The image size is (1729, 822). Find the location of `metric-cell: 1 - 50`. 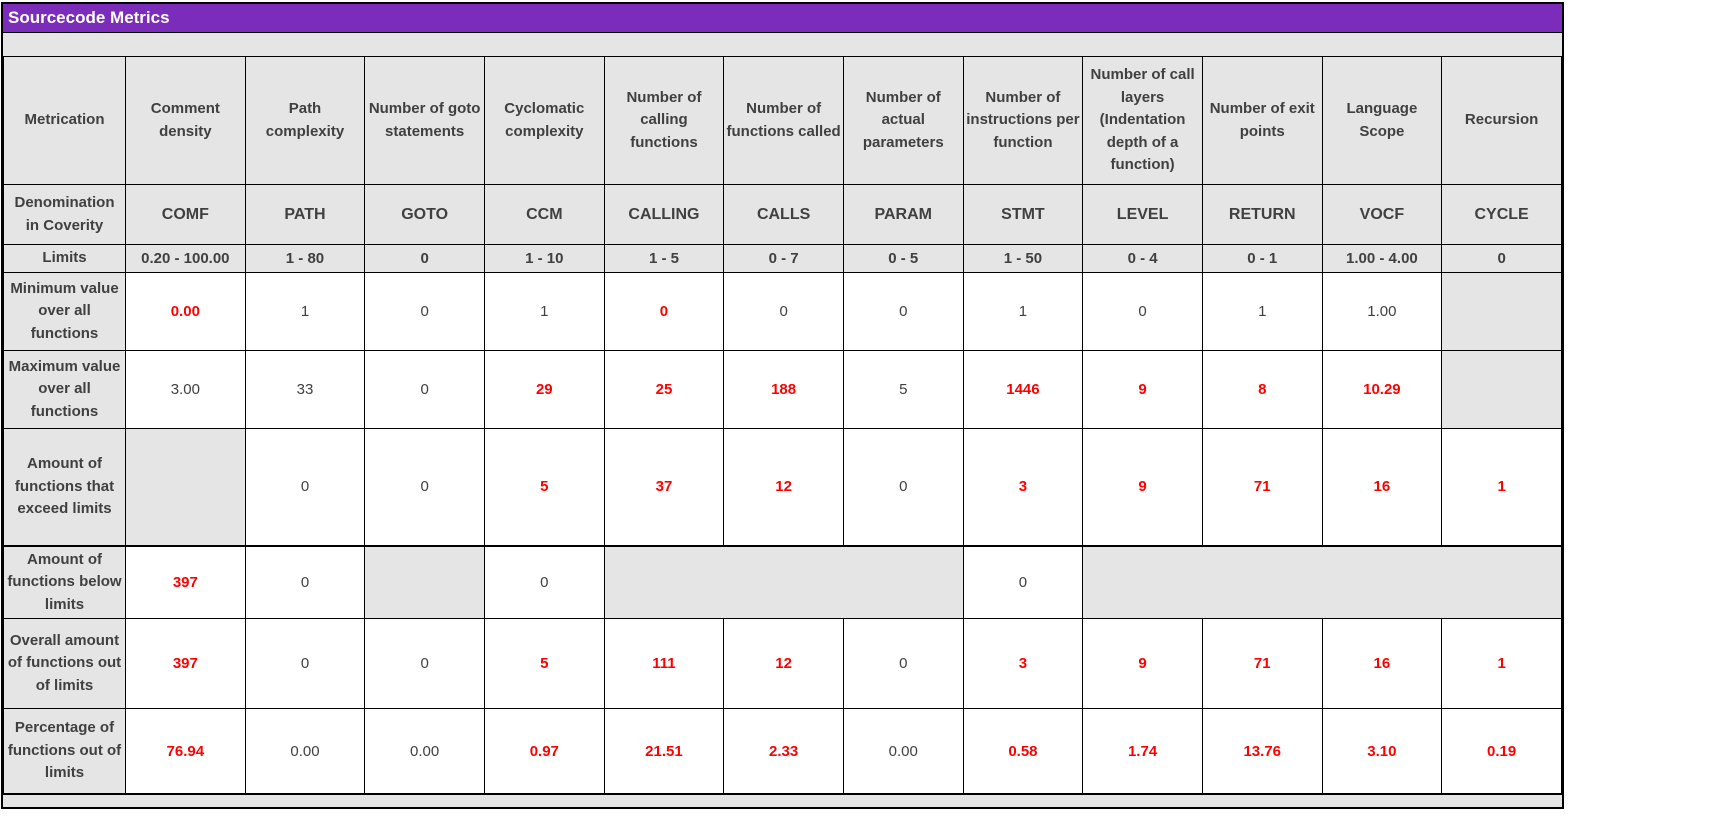

metric-cell: 1 - 50 is located at coordinates (1023, 258).